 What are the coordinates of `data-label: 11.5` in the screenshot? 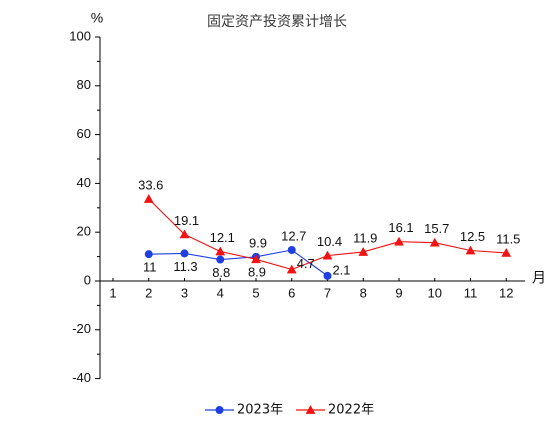 It's located at (508, 238).